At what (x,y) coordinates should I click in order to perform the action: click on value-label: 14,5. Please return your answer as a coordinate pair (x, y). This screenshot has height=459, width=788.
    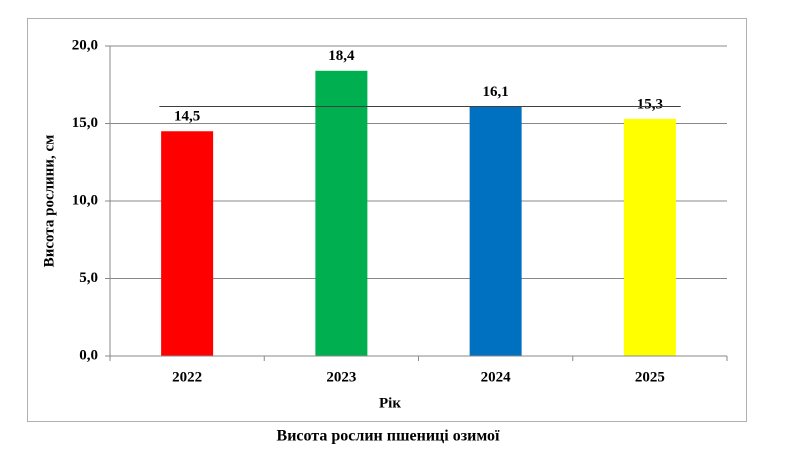
    Looking at the image, I should click on (187, 117).